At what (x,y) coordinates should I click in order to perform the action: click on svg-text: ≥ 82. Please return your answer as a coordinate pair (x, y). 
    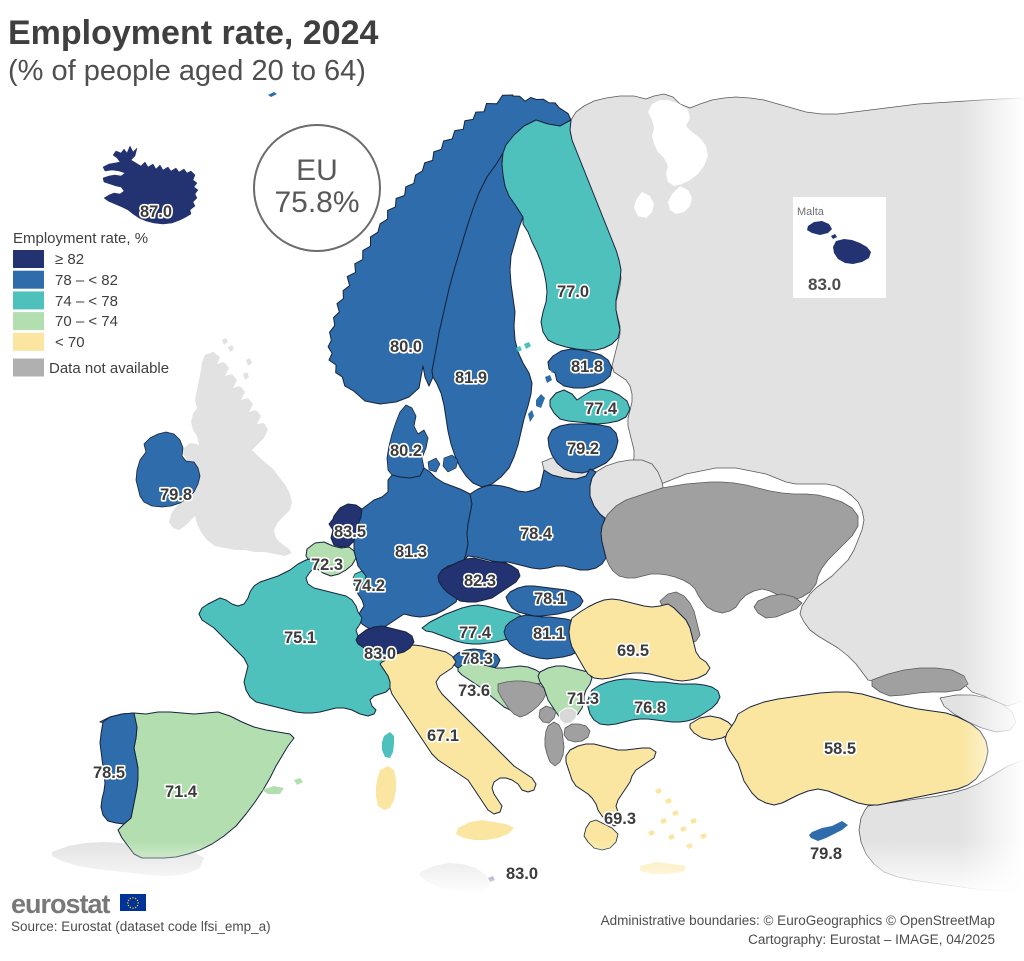
    Looking at the image, I should click on (69, 259).